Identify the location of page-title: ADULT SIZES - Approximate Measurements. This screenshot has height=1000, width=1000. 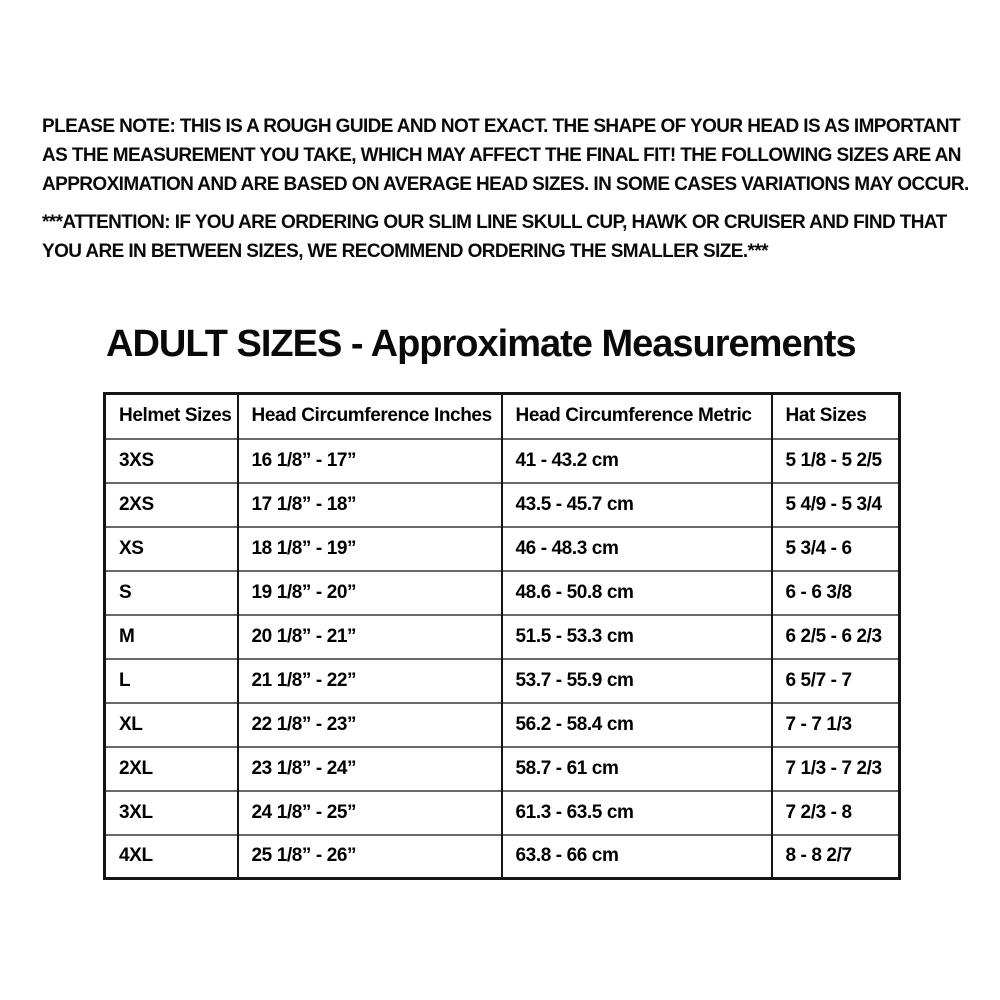
(481, 344).